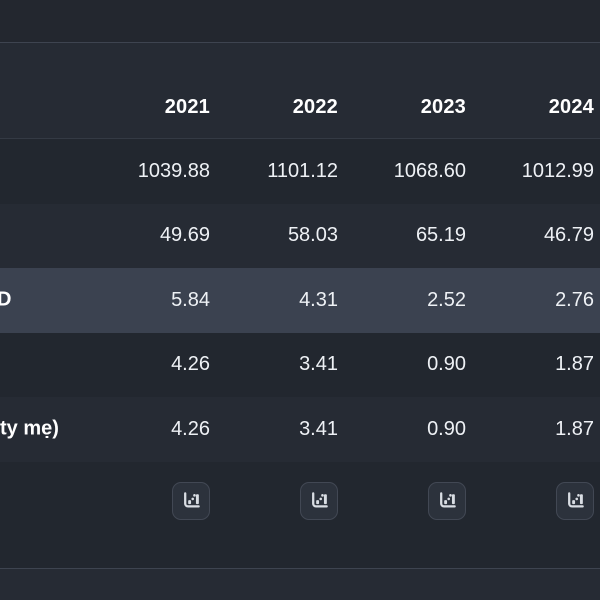 This screenshot has height=600, width=600. I want to click on row-label-fragment: D, so click(6, 299).